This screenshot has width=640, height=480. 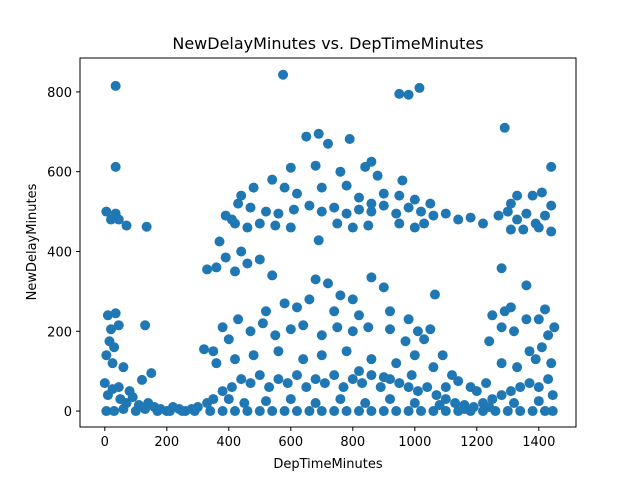 What do you see at coordinates (327, 464) in the screenshot?
I see `x-axis-label: DepTimeMinutes` at bounding box center [327, 464].